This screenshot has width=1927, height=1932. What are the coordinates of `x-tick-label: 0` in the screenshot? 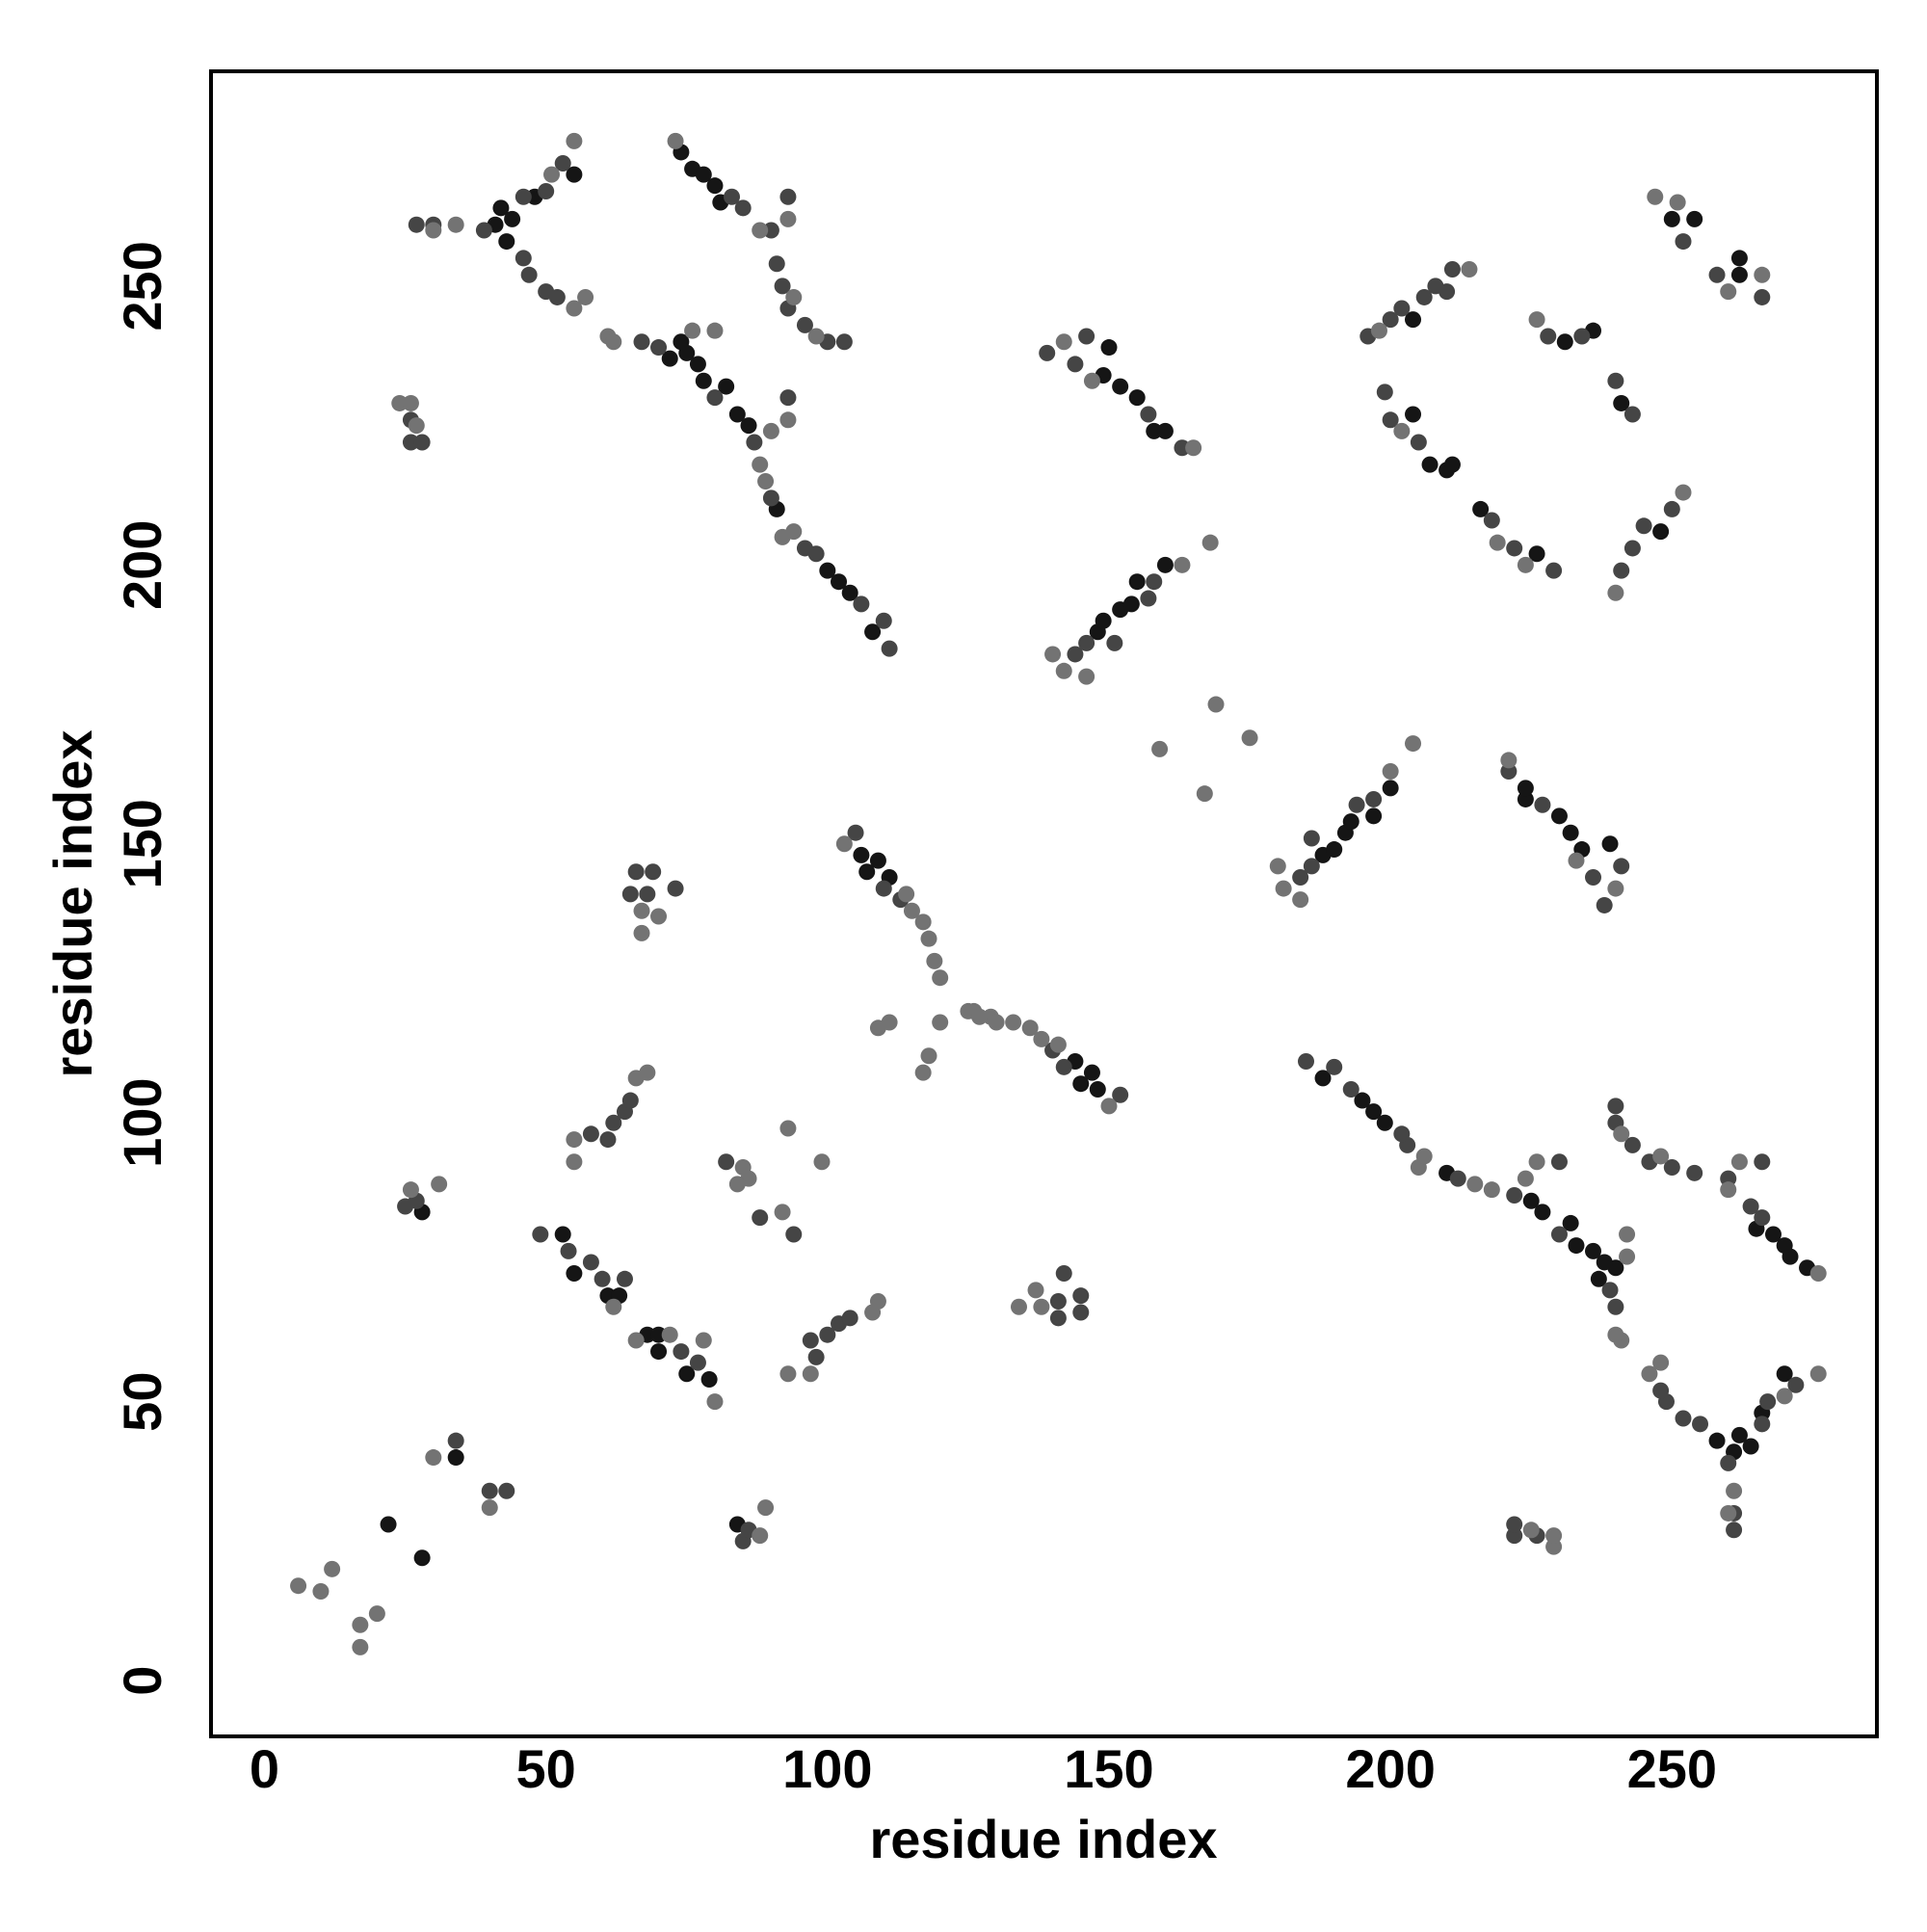 It's located at (265, 1768).